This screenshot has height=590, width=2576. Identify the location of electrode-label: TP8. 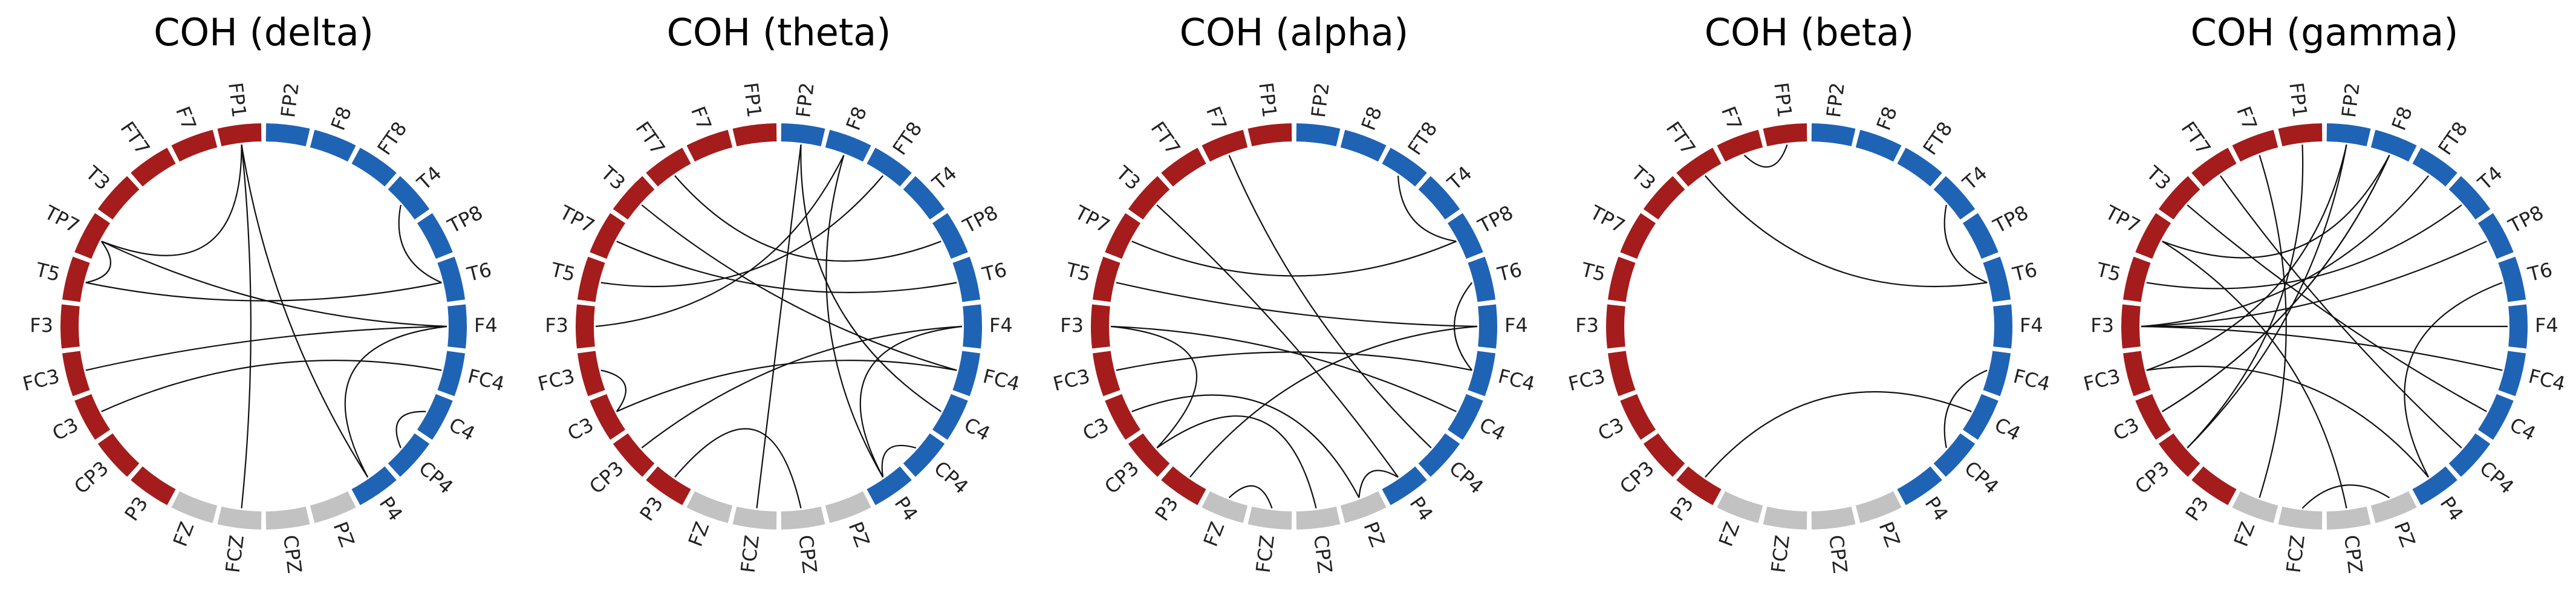
(2525, 219).